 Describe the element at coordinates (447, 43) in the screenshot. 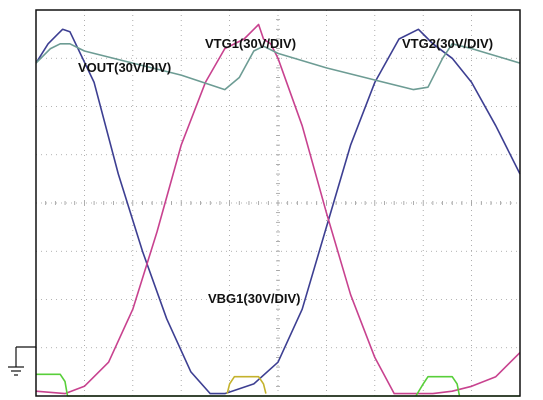

I see `annotation-vtg2: VTG2(30V/DIV)` at that location.